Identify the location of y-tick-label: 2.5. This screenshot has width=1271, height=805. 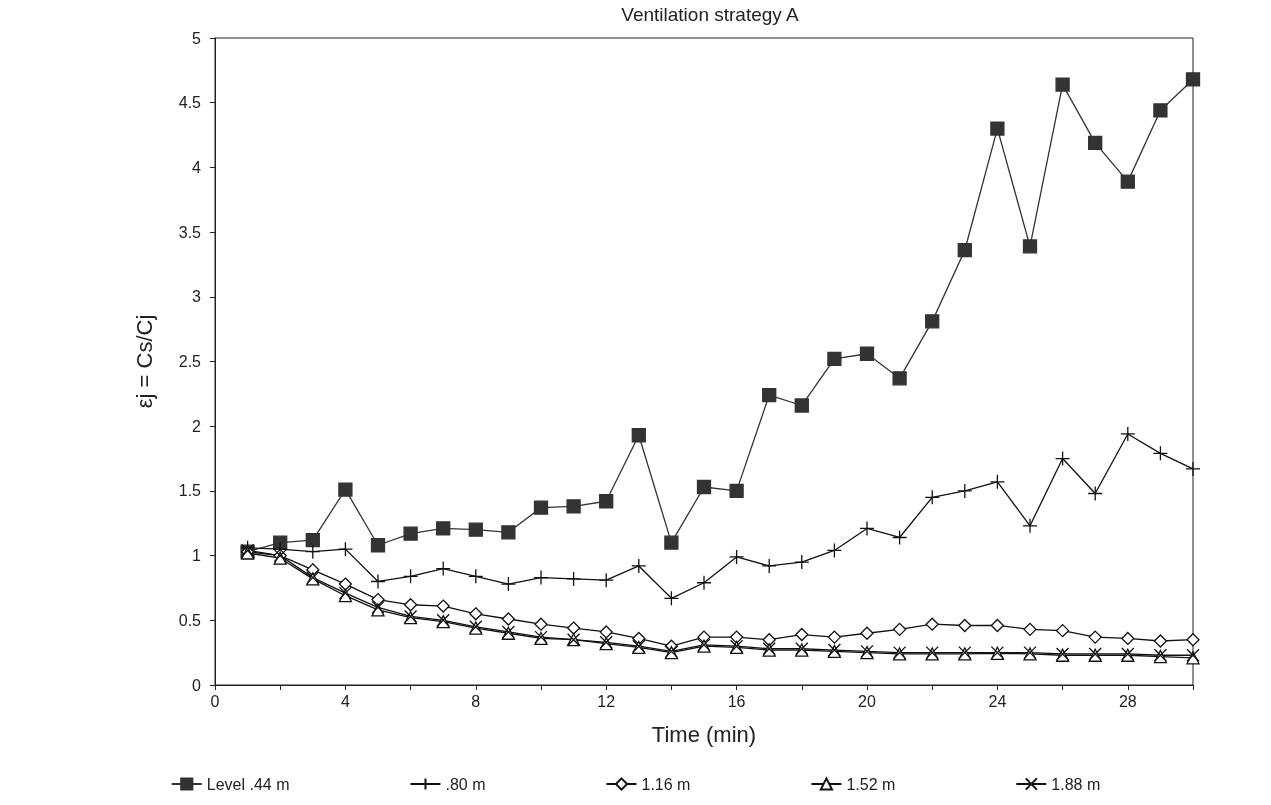
(190, 361).